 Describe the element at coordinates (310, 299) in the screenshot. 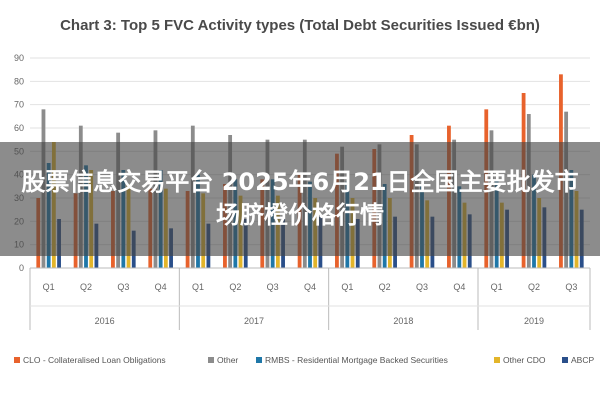

I see `year-groups: 2016 2017 2018 2019` at that location.